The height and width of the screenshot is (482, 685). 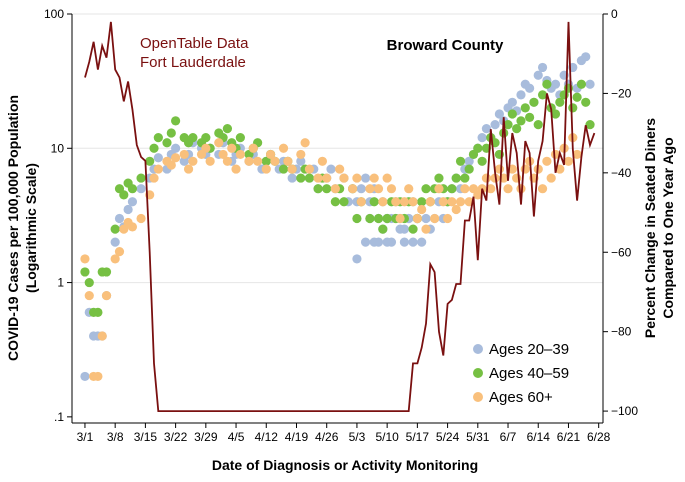 I want to click on y-right-title-2: Compared to One Year Ago, so click(x=668, y=227).